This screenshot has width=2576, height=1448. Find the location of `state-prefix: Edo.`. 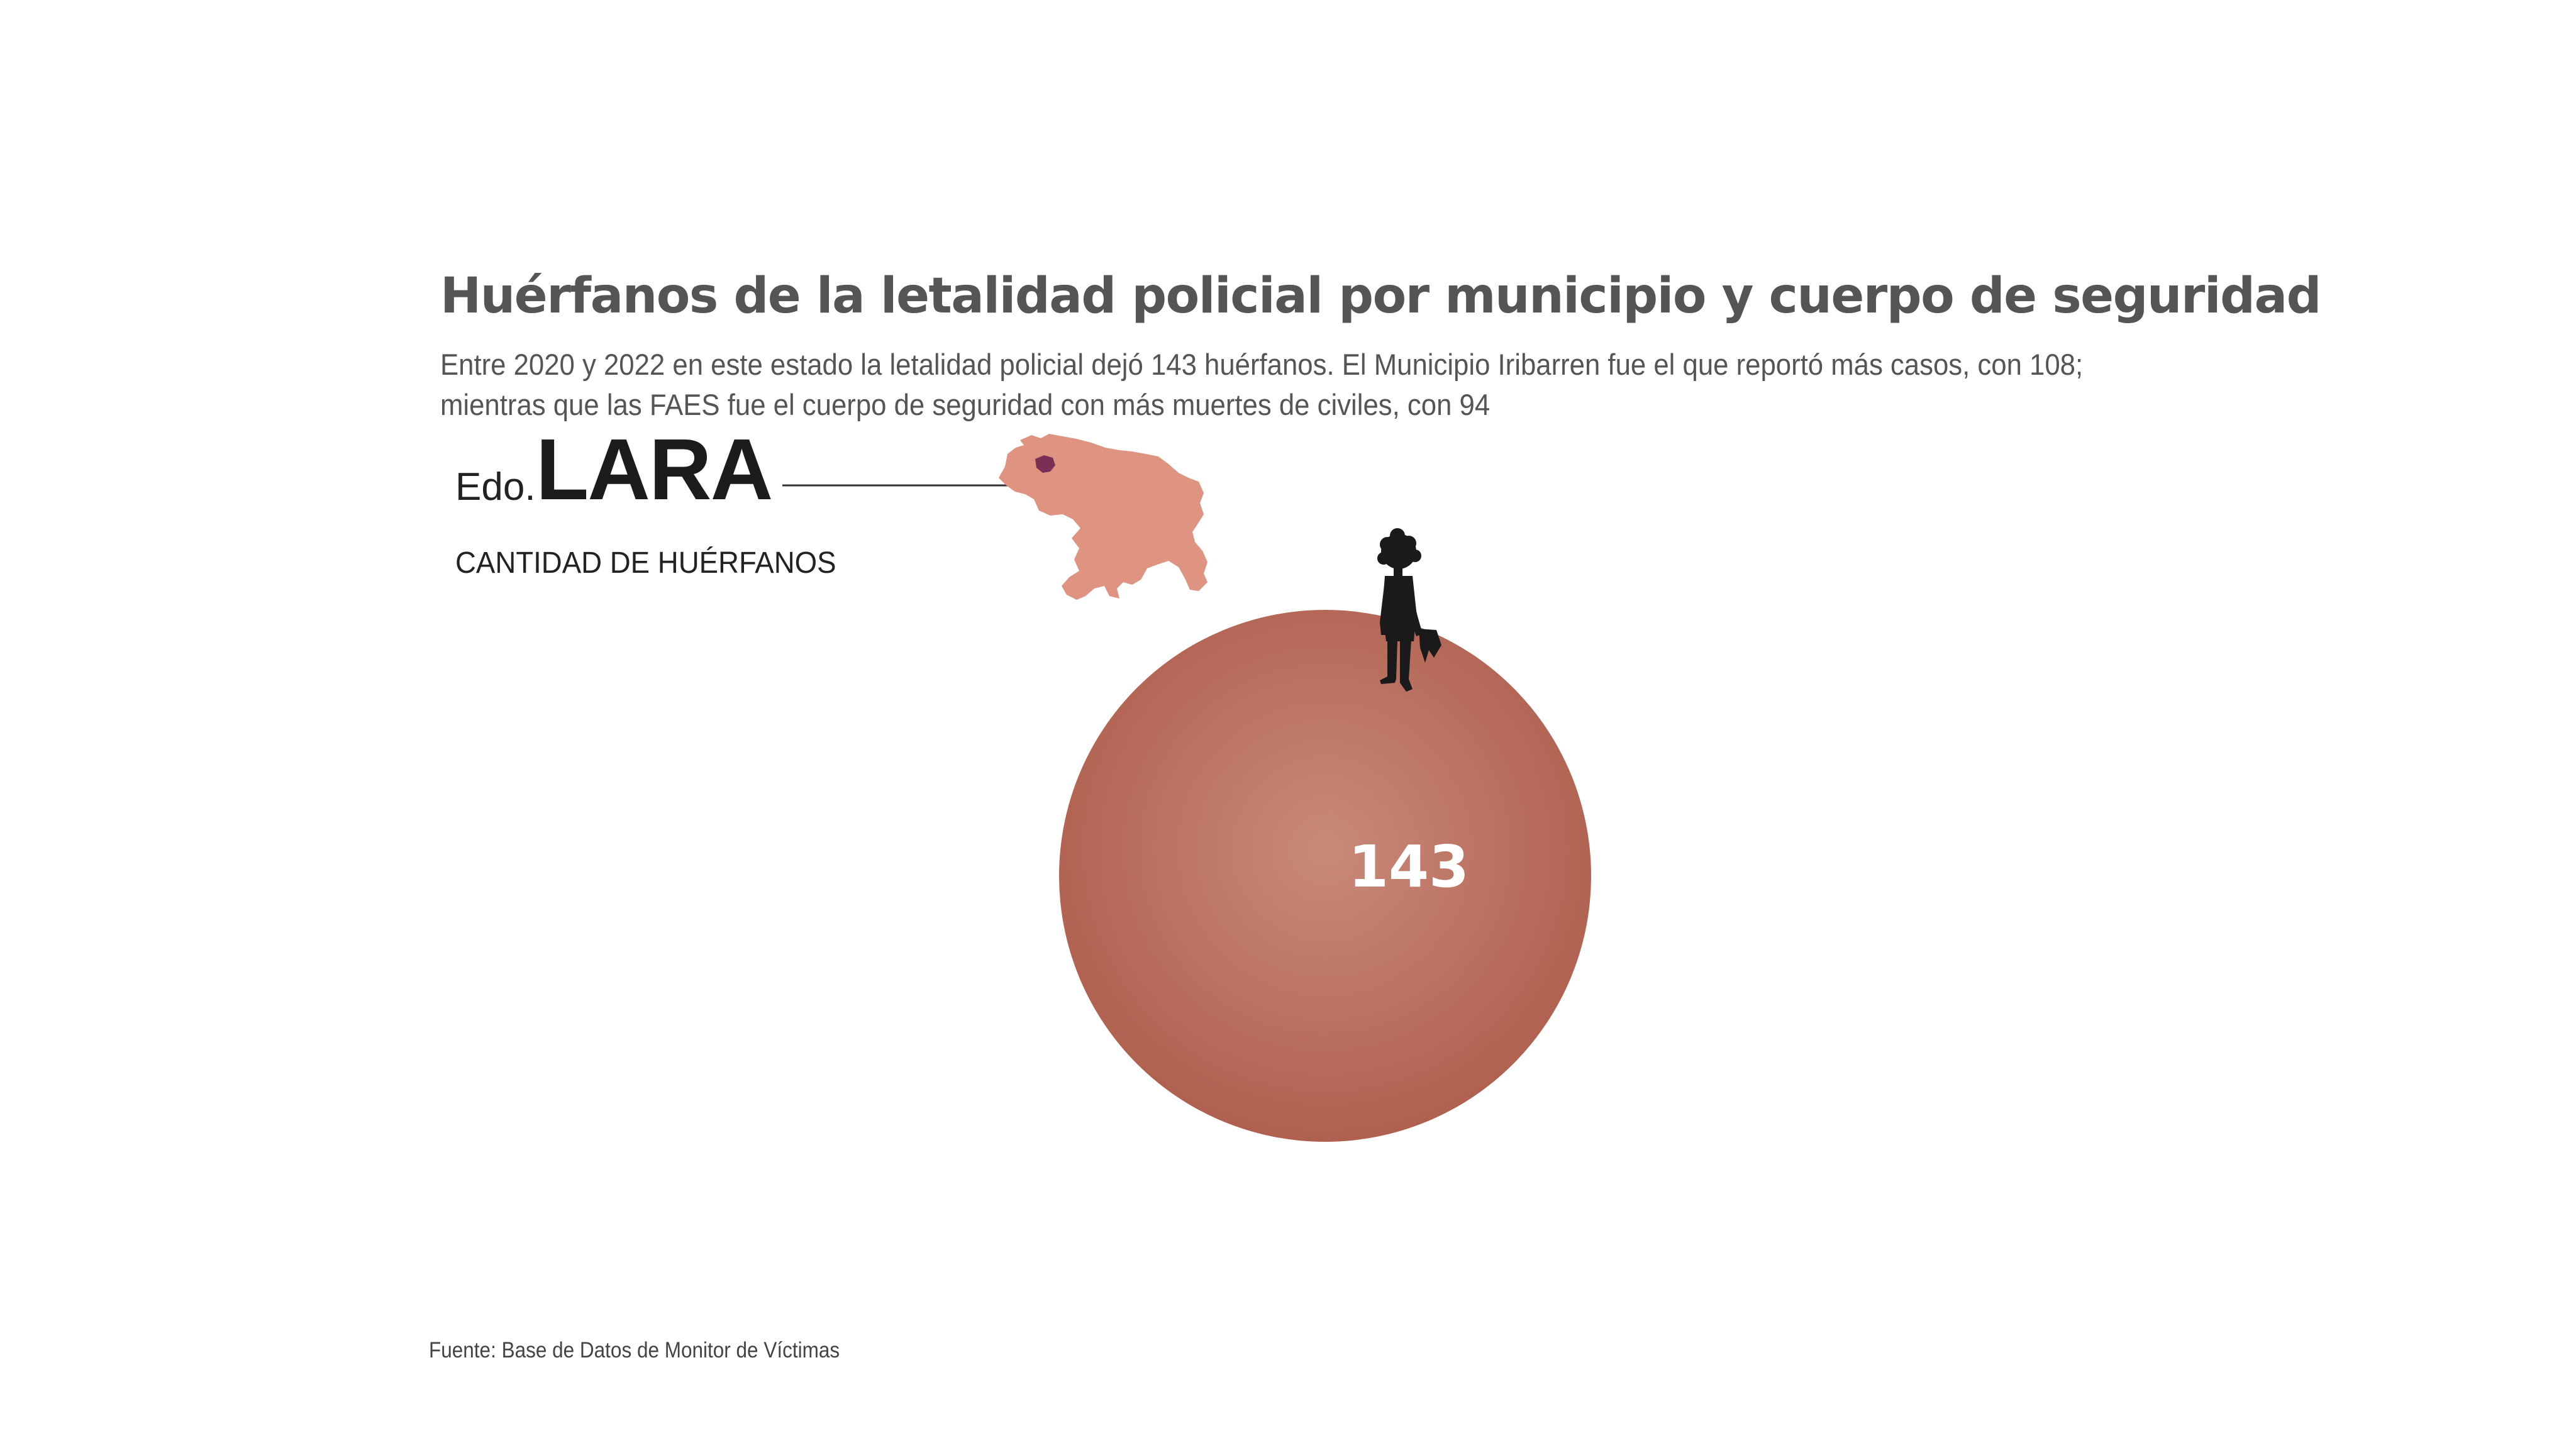

state-prefix: Edo. is located at coordinates (495, 487).